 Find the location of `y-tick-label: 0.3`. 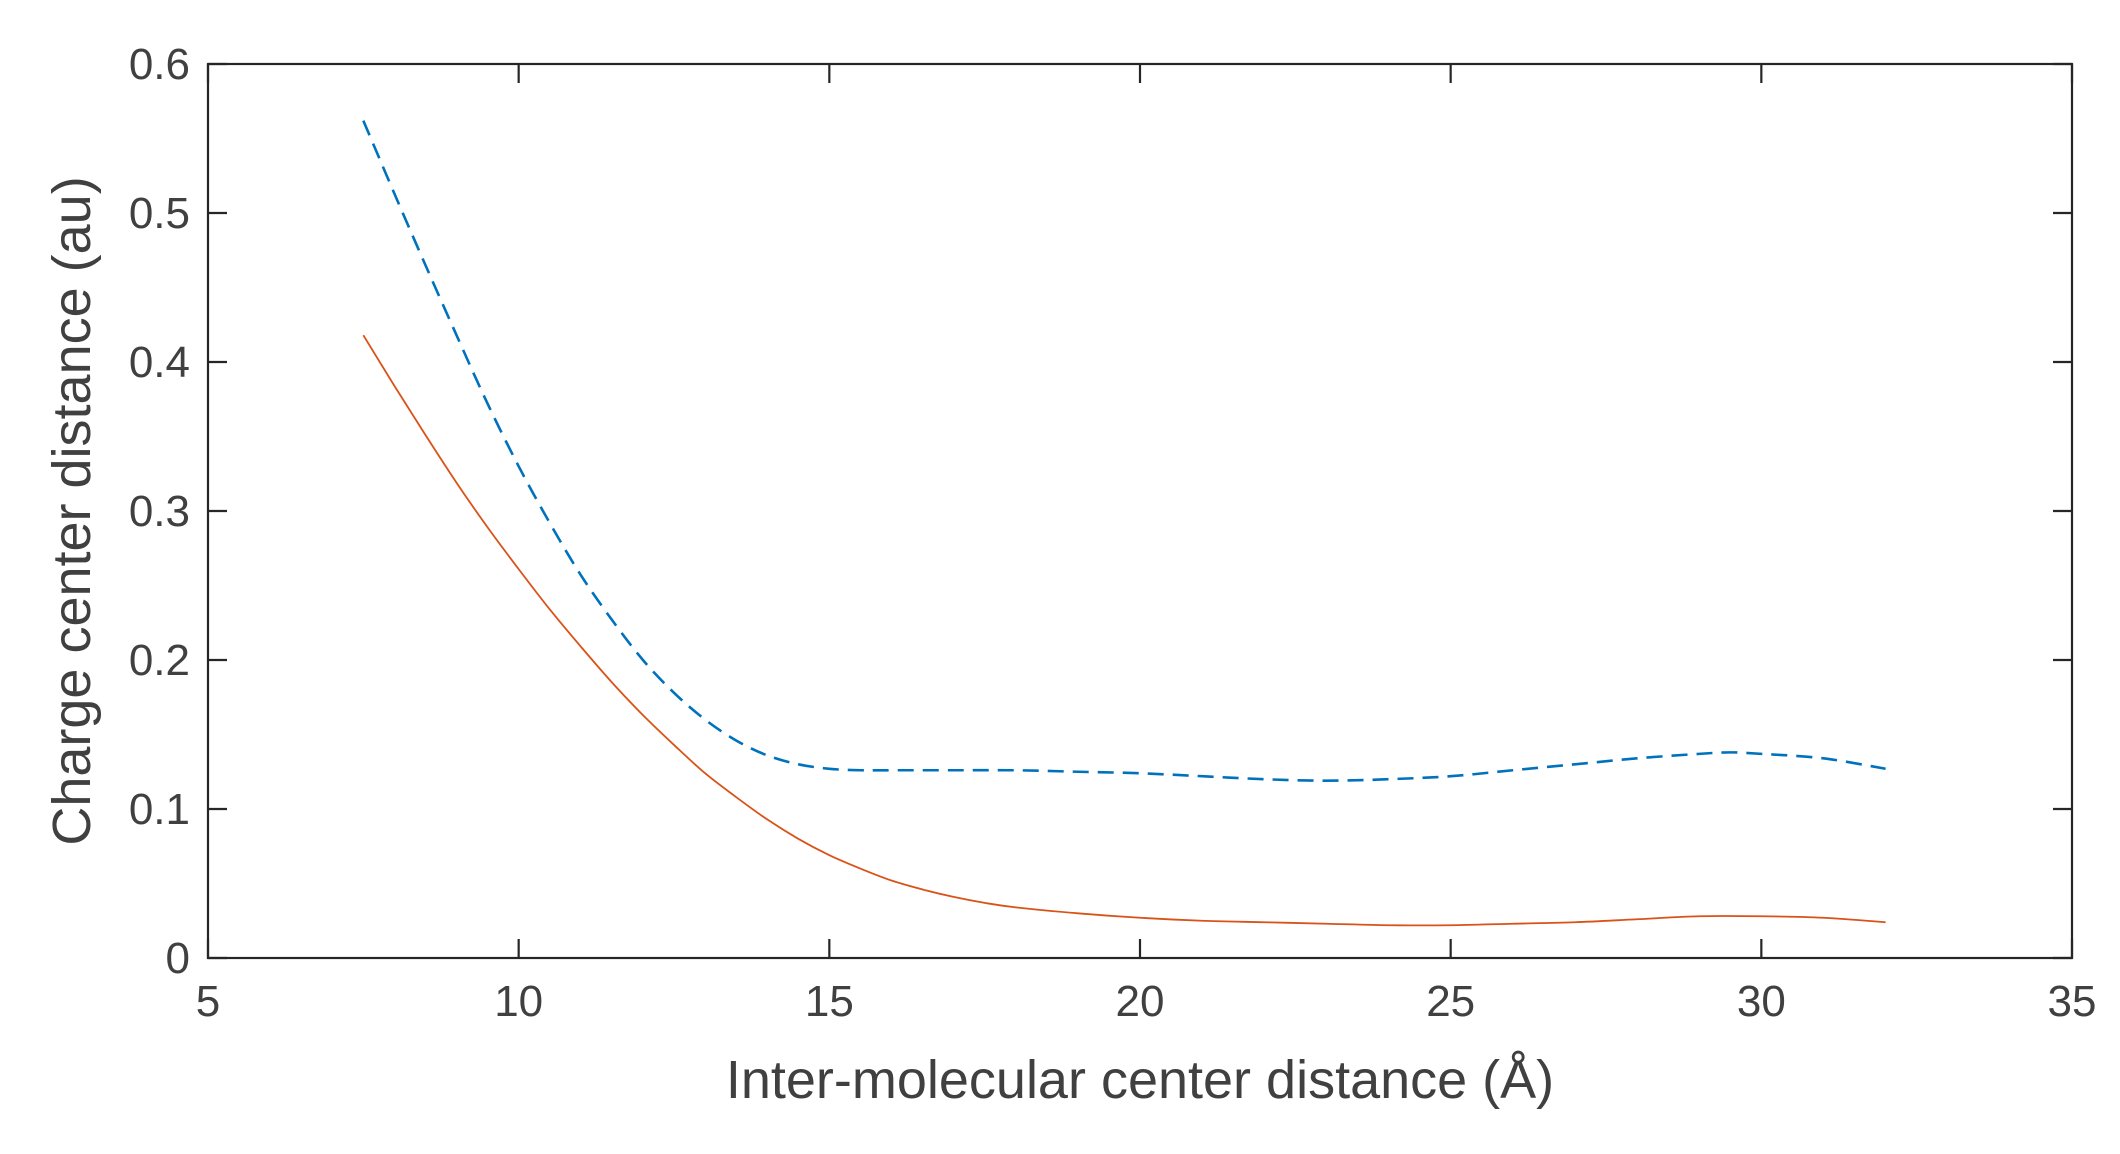

y-tick-label: 0.3 is located at coordinates (159, 511).